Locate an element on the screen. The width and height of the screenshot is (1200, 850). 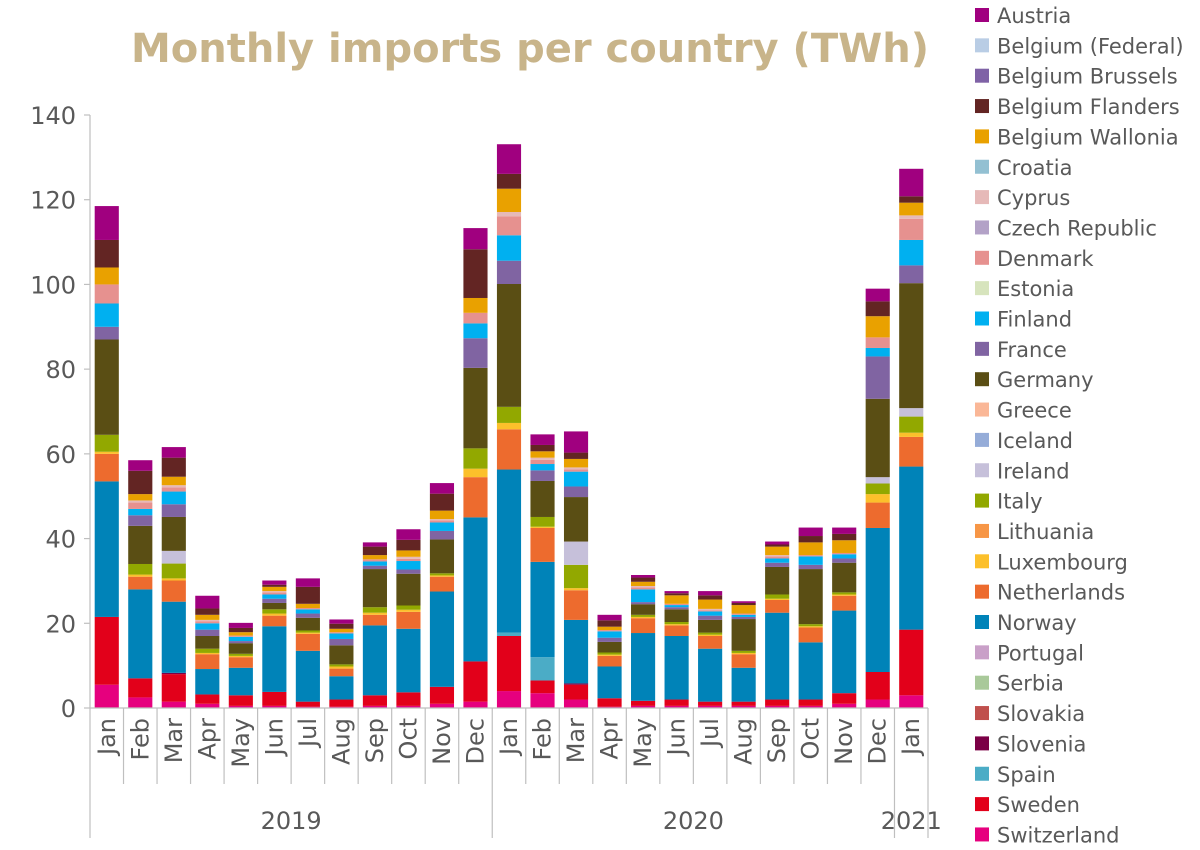
legend-label: Spain is located at coordinates (1026, 775).